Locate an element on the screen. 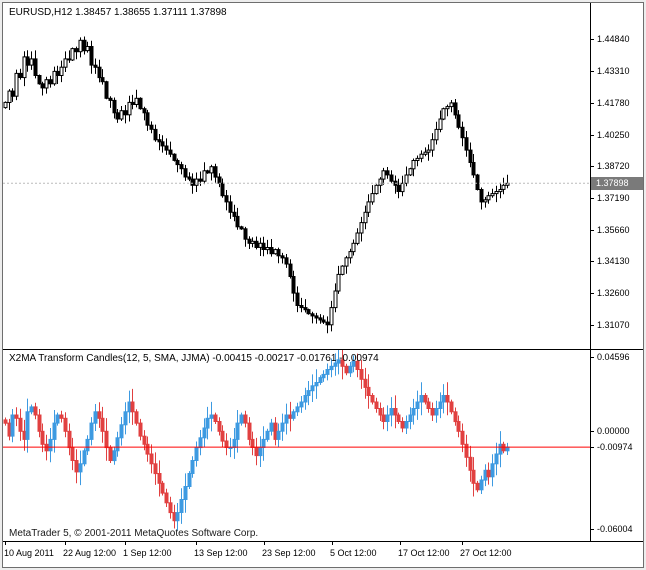 The height and width of the screenshot is (570, 646). time-scale-border is located at coordinates (323, 541).